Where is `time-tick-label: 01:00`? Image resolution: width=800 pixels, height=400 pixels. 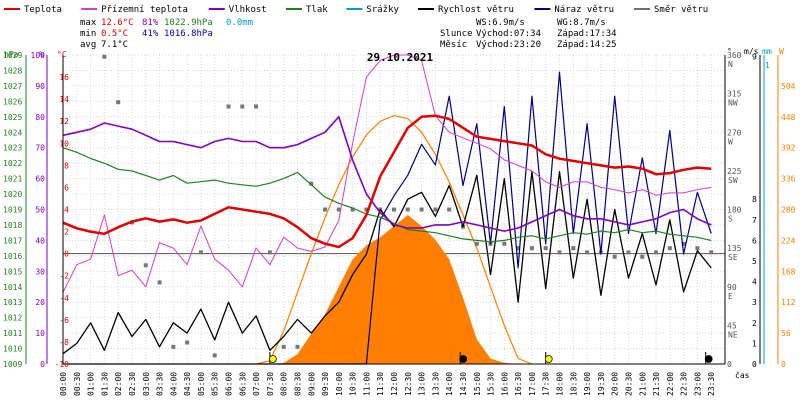 time-tick-label: 01:00 is located at coordinates (91, 384).